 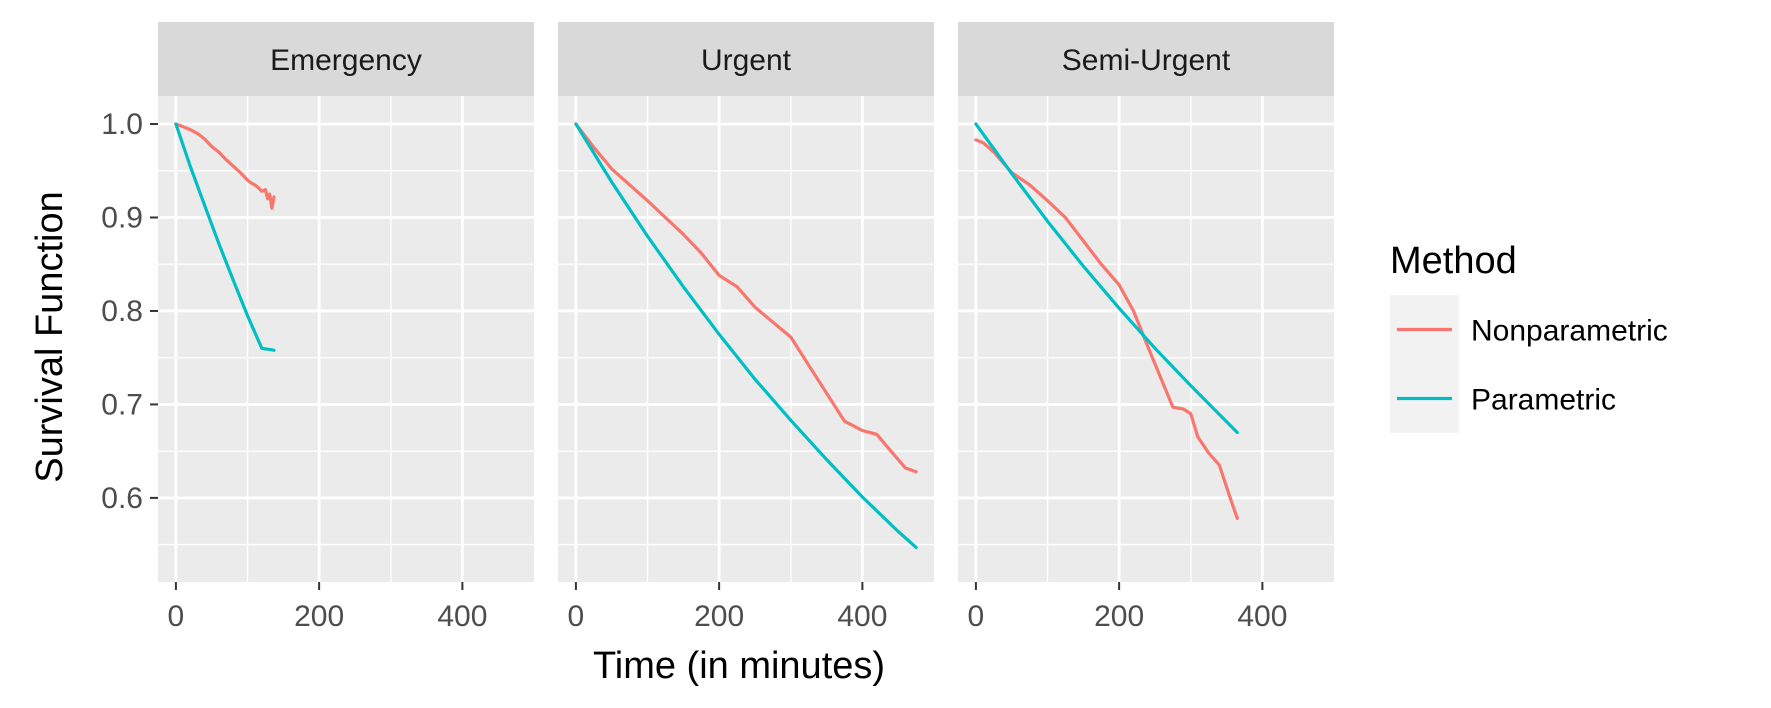 I want to click on facet-strip-label: Semi-Urgent, so click(x=1146, y=60).